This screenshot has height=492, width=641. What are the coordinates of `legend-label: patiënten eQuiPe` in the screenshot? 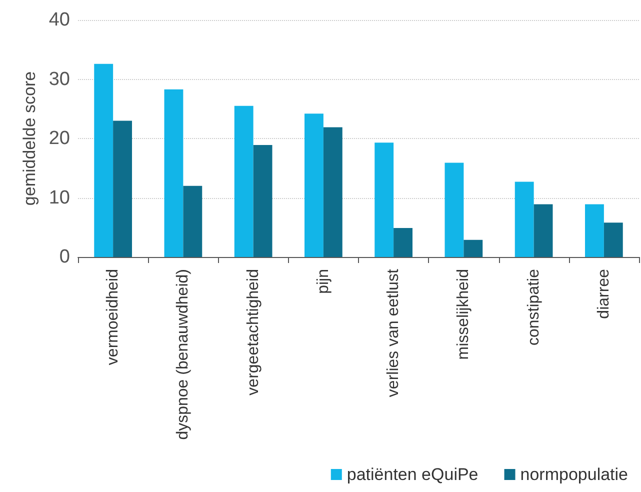 It's located at (412, 474).